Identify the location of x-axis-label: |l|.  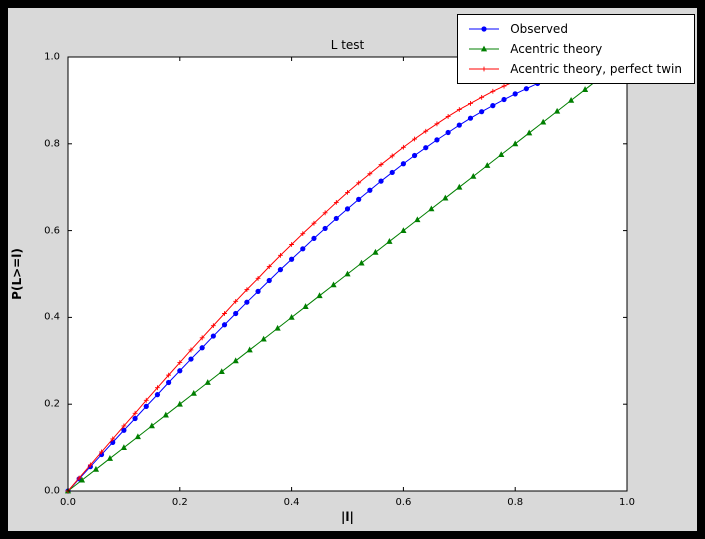
(347, 517).